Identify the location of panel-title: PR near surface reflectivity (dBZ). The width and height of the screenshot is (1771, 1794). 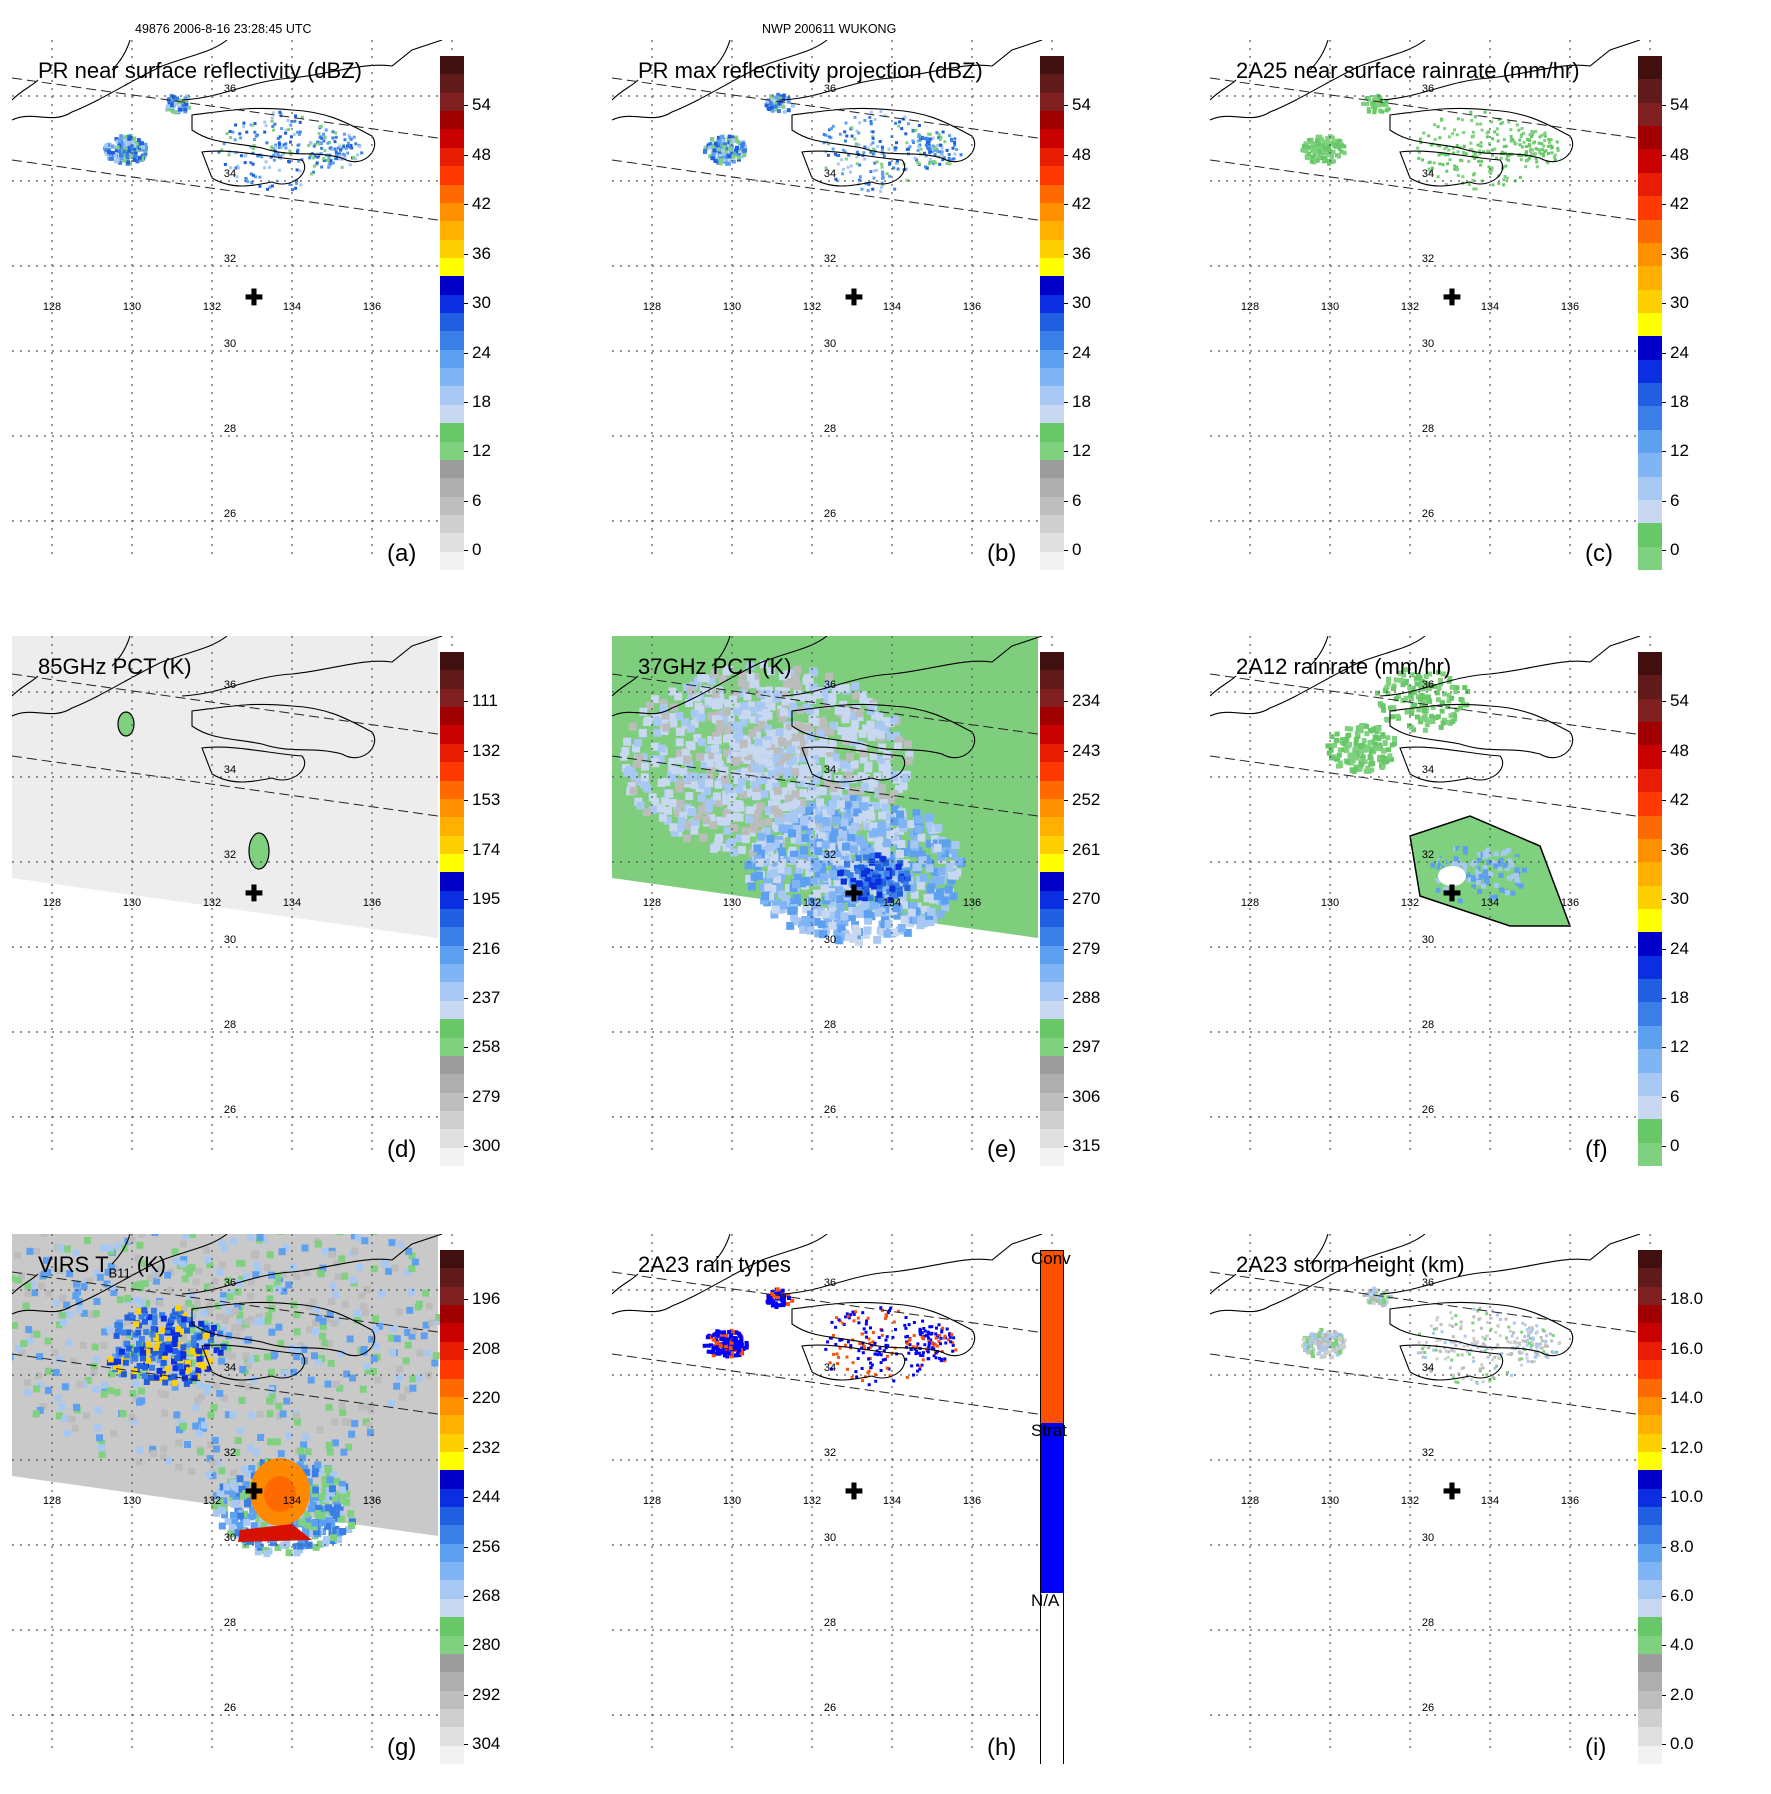
(200, 71).